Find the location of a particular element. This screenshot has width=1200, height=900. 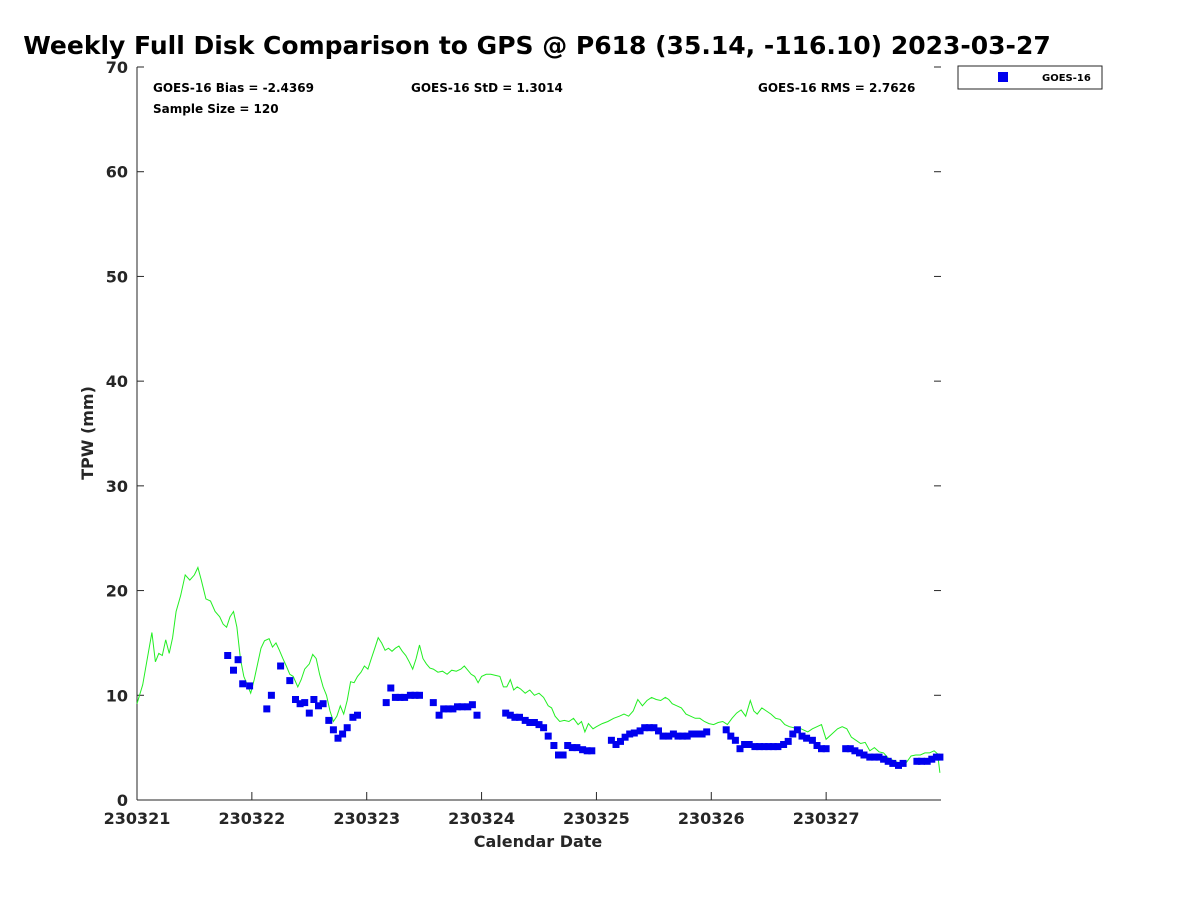

sample-size-stat: Sample Size = 120 is located at coordinates (216, 109).